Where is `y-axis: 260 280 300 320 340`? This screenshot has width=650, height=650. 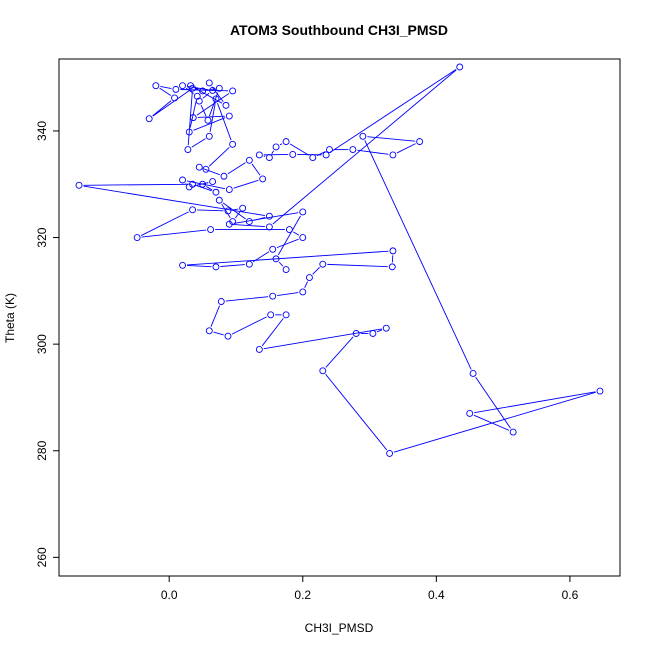 y-axis: 260 280 300 320 340 is located at coordinates (47, 344).